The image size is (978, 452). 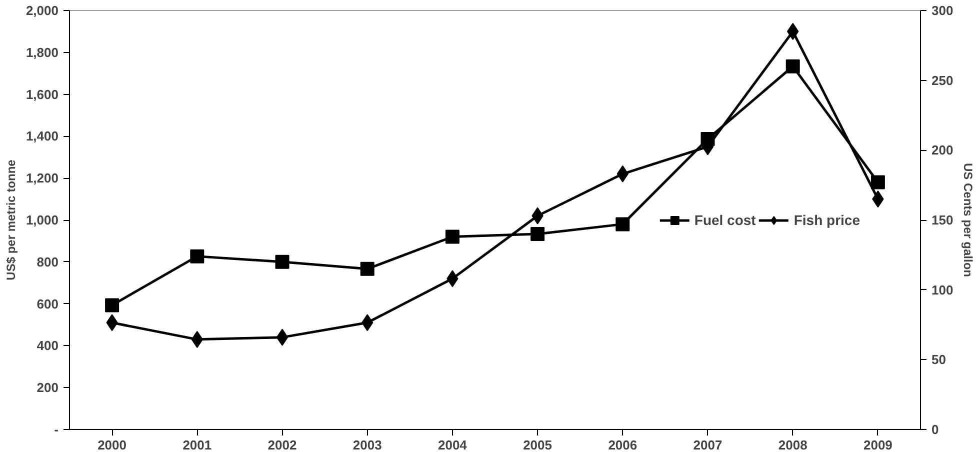 I want to click on x-tick-label: 2003, so click(x=367, y=445).